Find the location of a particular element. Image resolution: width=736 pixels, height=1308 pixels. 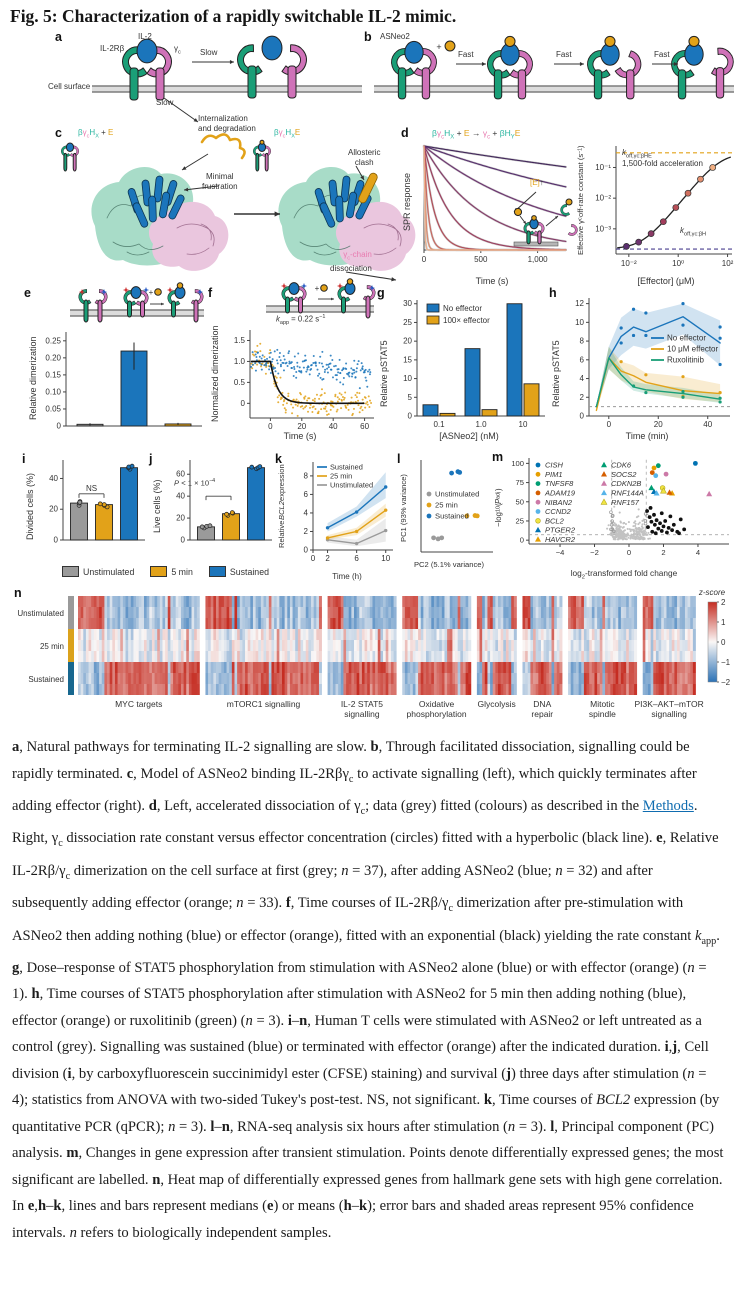

i-canvas: 0 20 40 NS is located at coordinates (97, 502).